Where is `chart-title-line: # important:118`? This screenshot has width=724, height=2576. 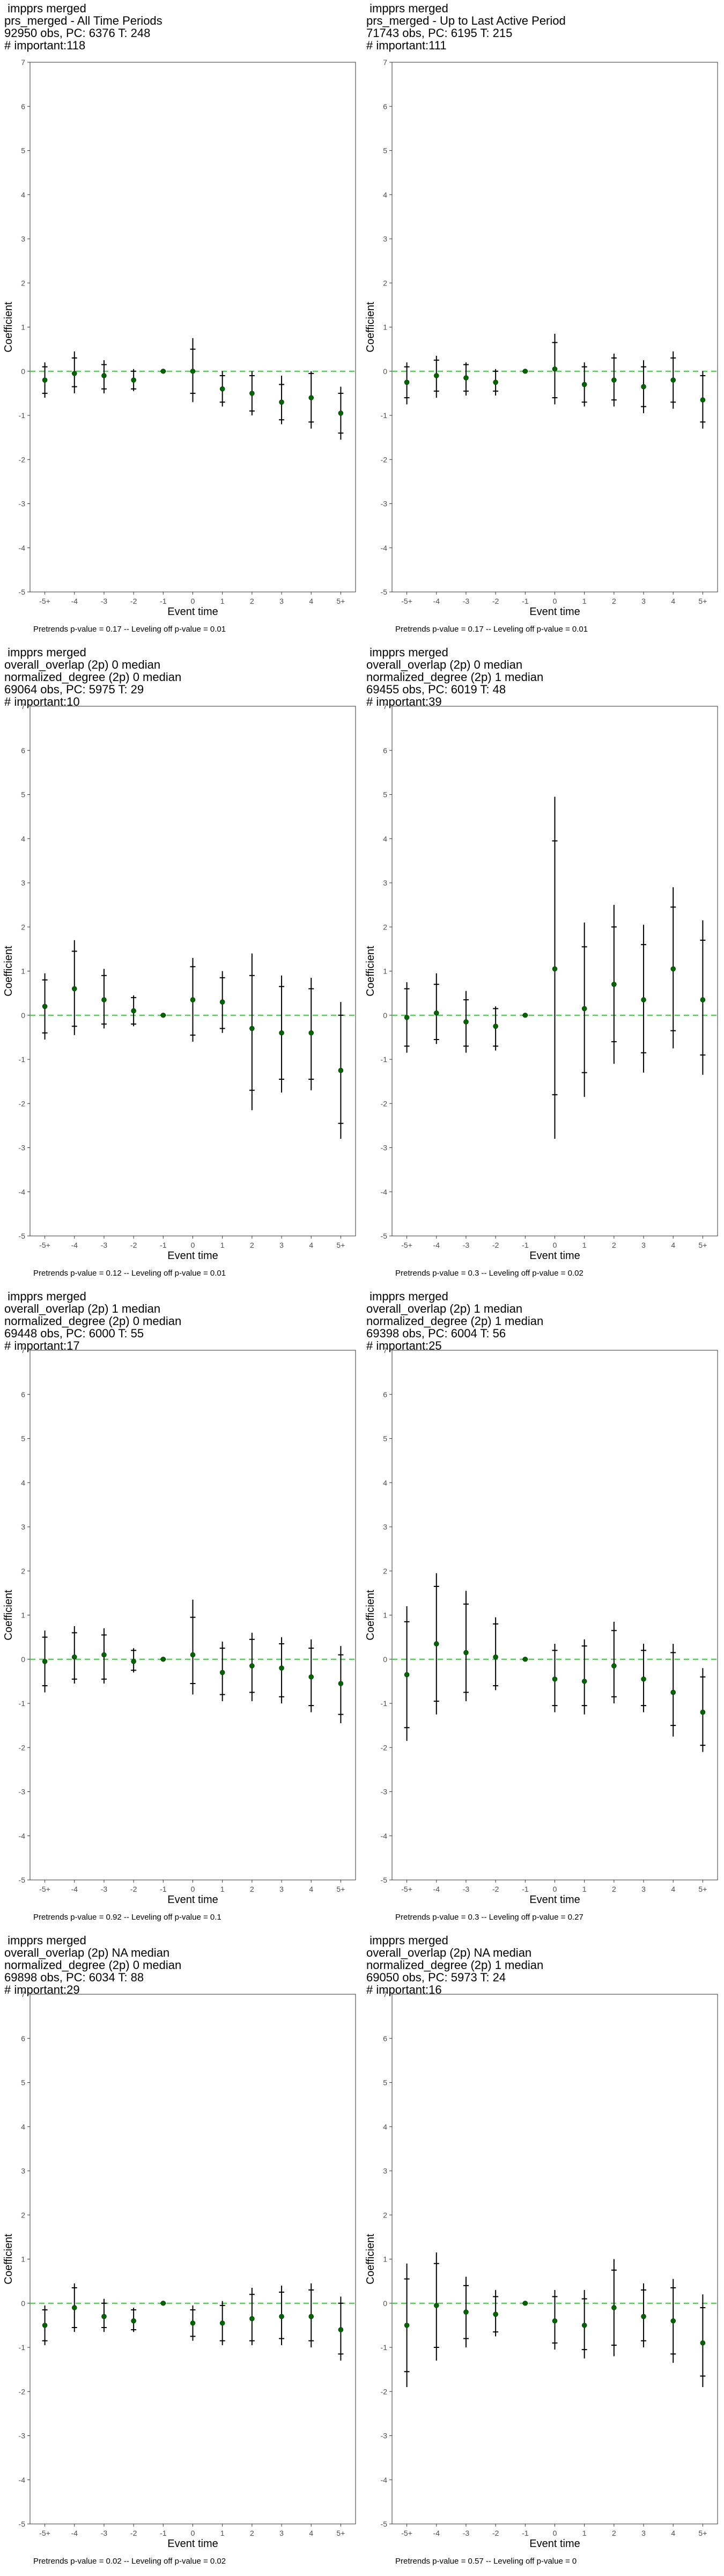 chart-title-line: # important:118 is located at coordinates (45, 45).